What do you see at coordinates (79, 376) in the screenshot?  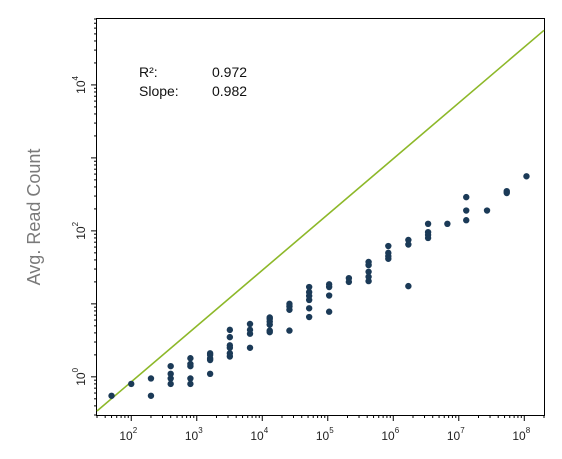 I see `y-tick-label: 10⁰` at bounding box center [79, 376].